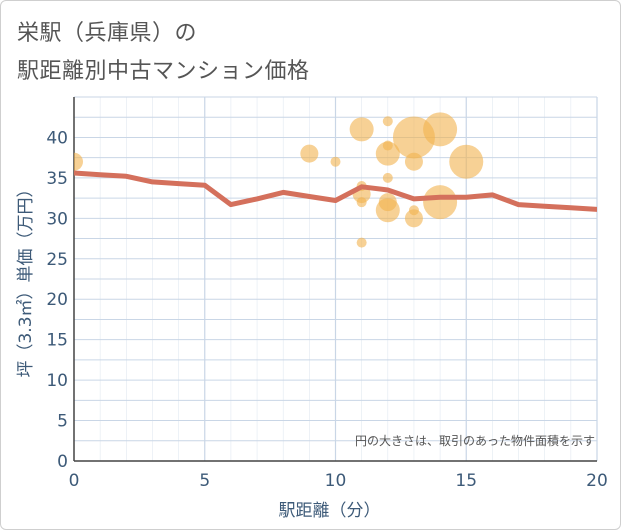 This screenshot has height=530, width=621. What do you see at coordinates (336, 481) in the screenshot?
I see `x-tick-label: 10` at bounding box center [336, 481].